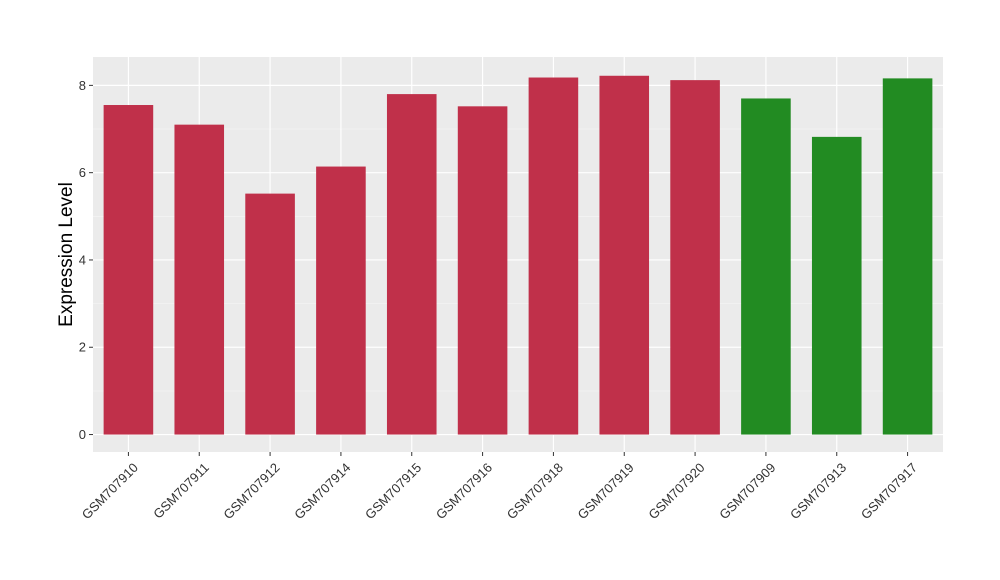 This screenshot has height=580, width=1000. Describe the element at coordinates (251, 491) in the screenshot. I see `x-tick-label: GSM707912` at that location.